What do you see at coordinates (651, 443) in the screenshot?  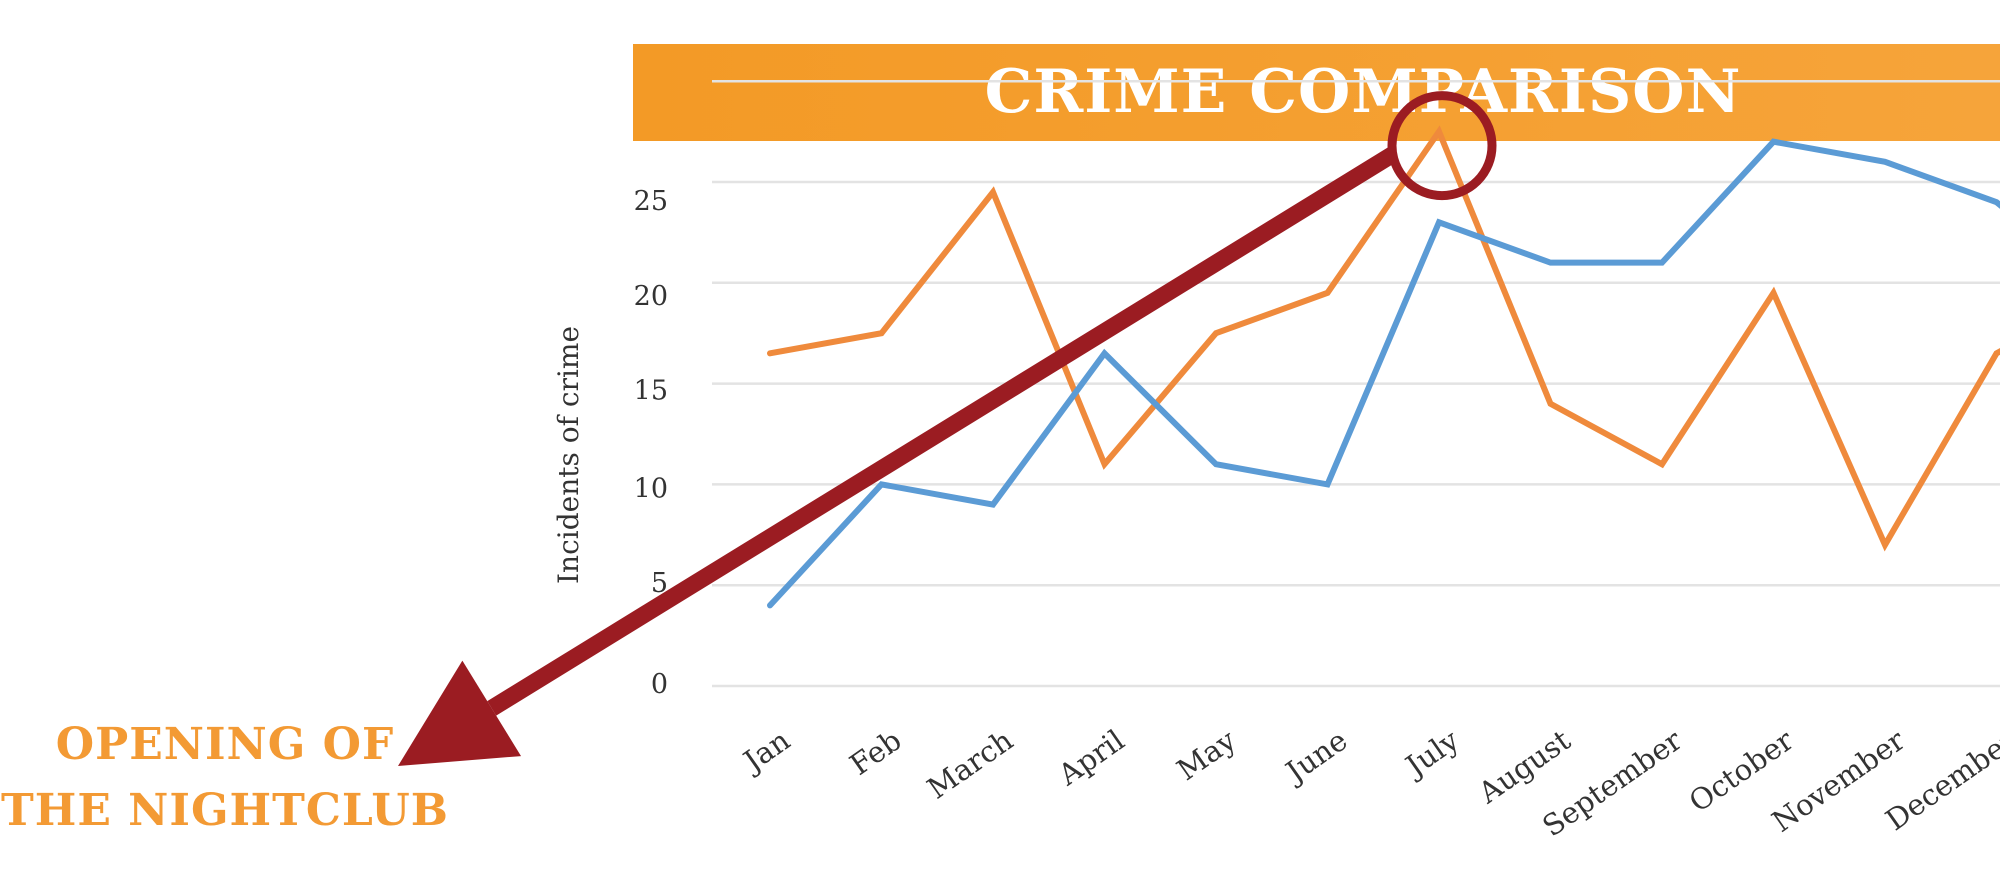 I see `y-tick-labels: 0 5 10 15 20 25` at bounding box center [651, 443].